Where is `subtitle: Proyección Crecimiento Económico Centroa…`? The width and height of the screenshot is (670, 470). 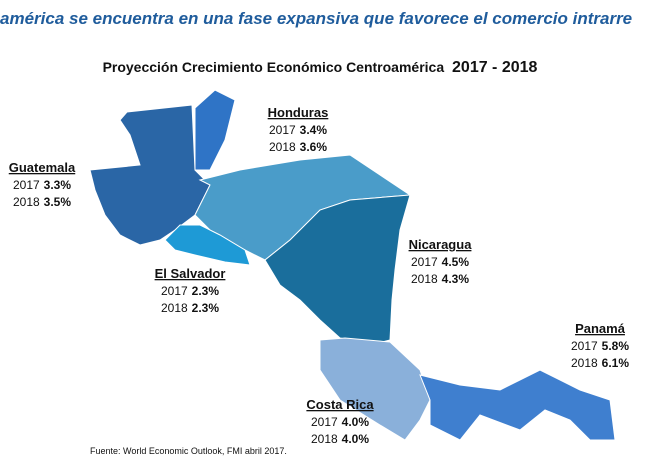
subtitle: Proyección Crecimiento Económico Centroa… is located at coordinates (320, 67).